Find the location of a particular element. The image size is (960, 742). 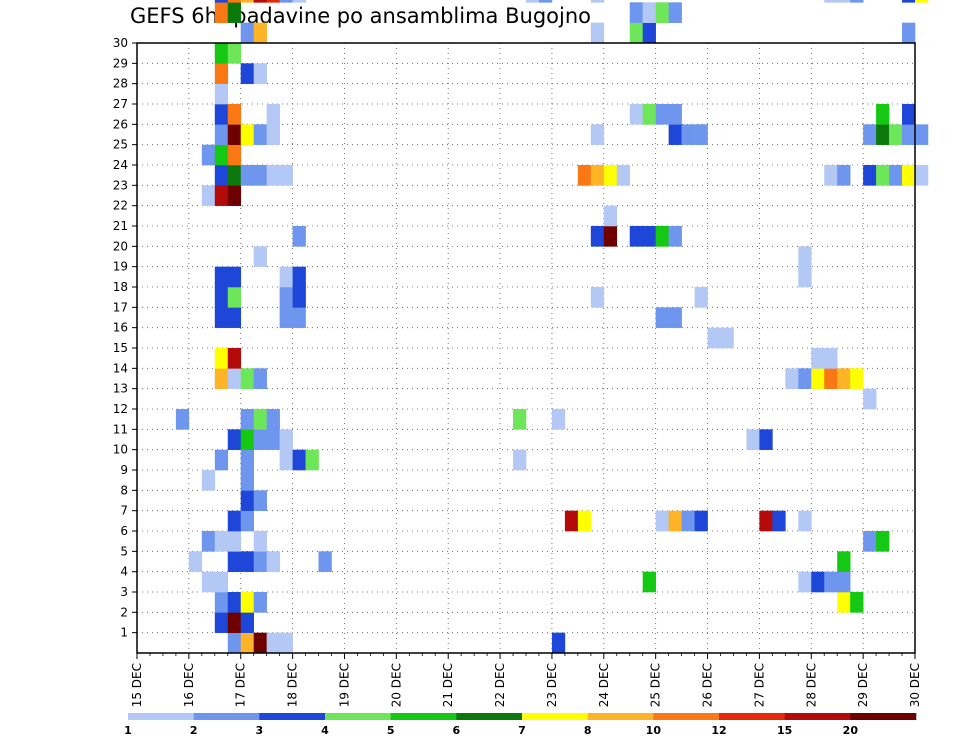

x-tick-label: 19 DEC is located at coordinates (344, 685).